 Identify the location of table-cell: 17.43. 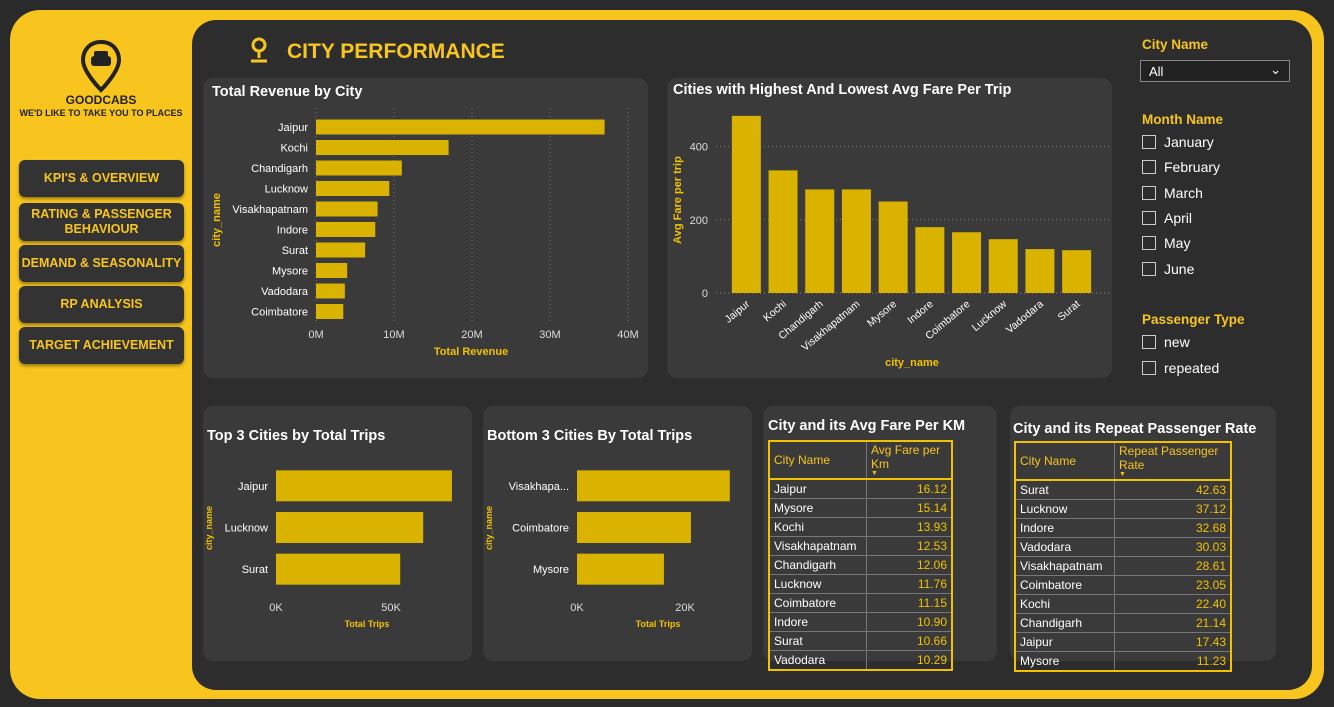
(1173, 642).